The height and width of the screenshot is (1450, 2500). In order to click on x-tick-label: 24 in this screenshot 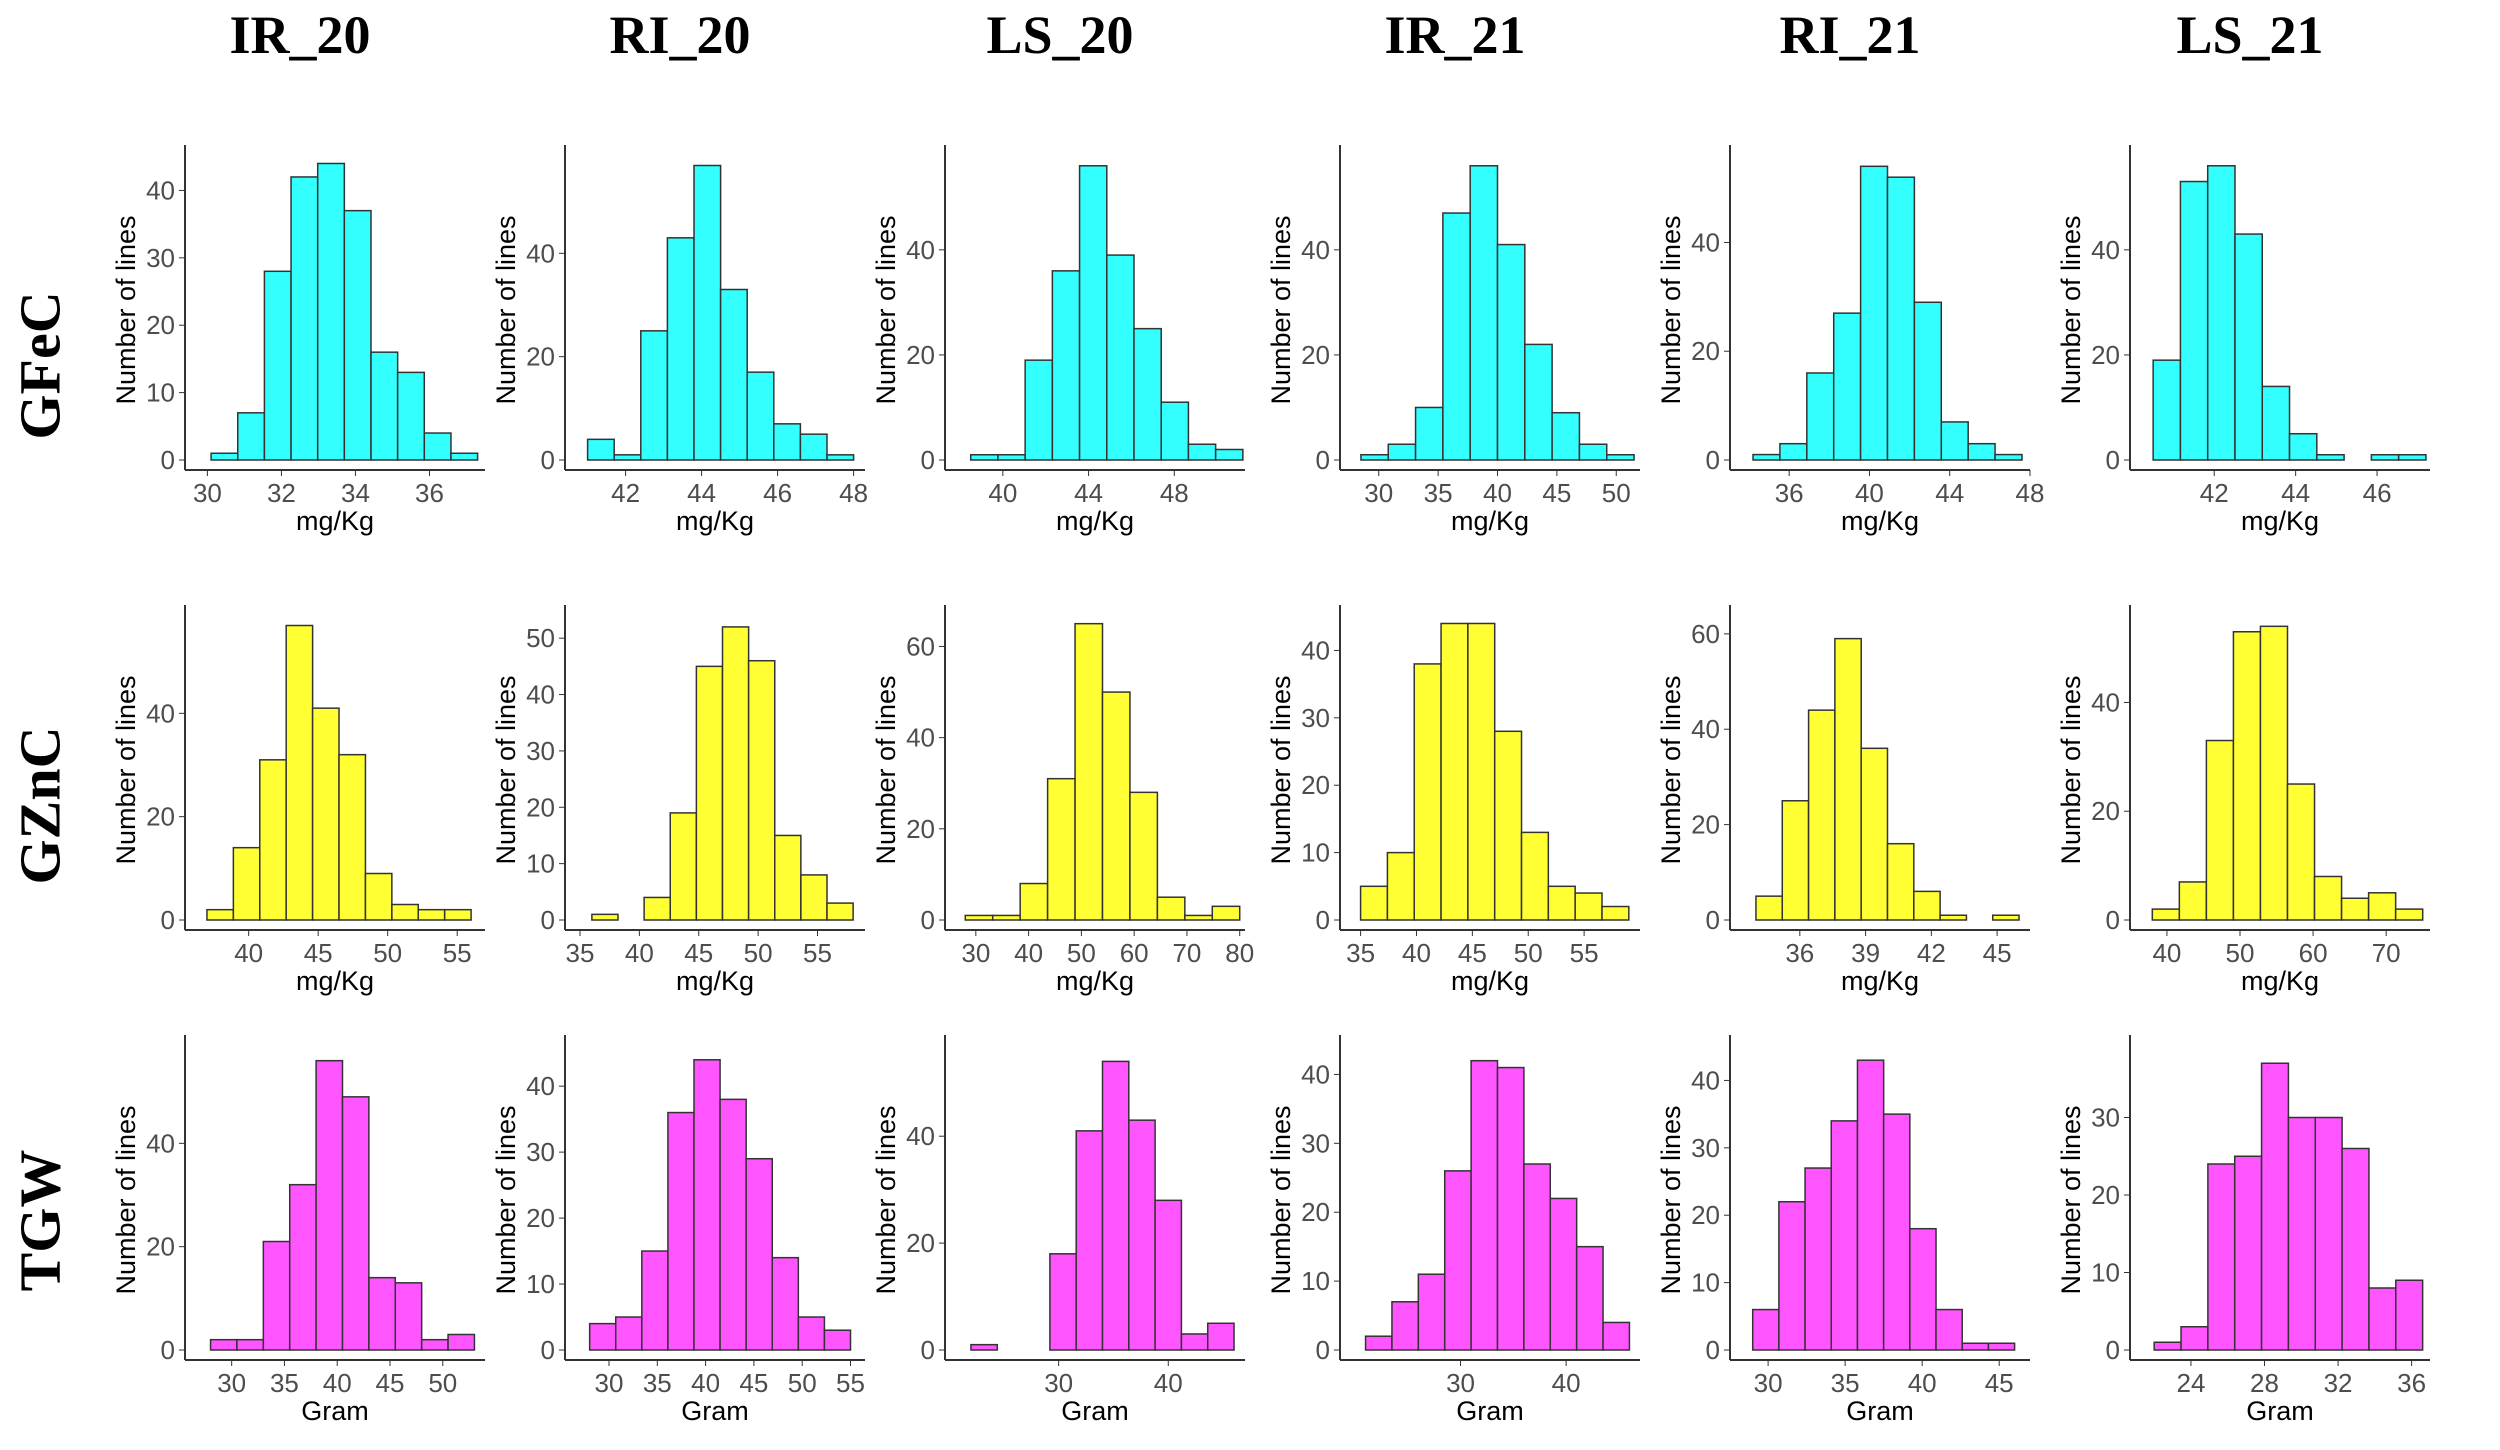, I will do `click(2191, 1383)`.